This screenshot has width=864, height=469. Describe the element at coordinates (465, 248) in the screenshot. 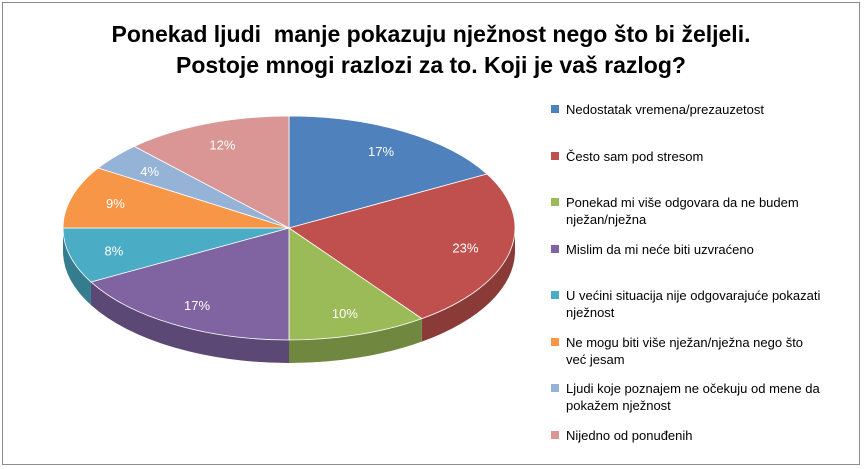

I see `pie-data-label-2: 23%` at that location.